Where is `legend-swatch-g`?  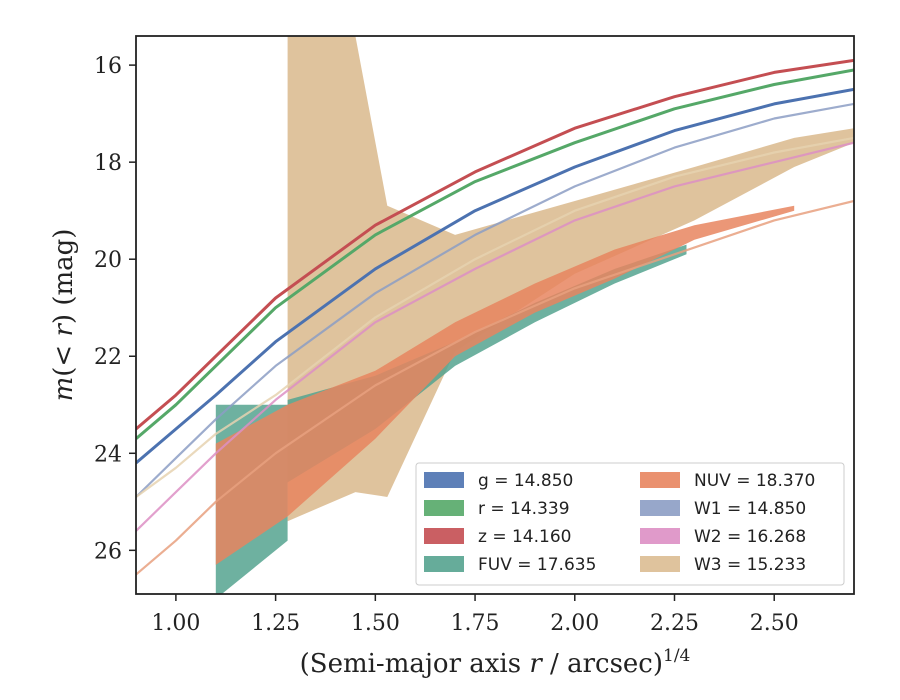
legend-swatch-g is located at coordinates (444, 480).